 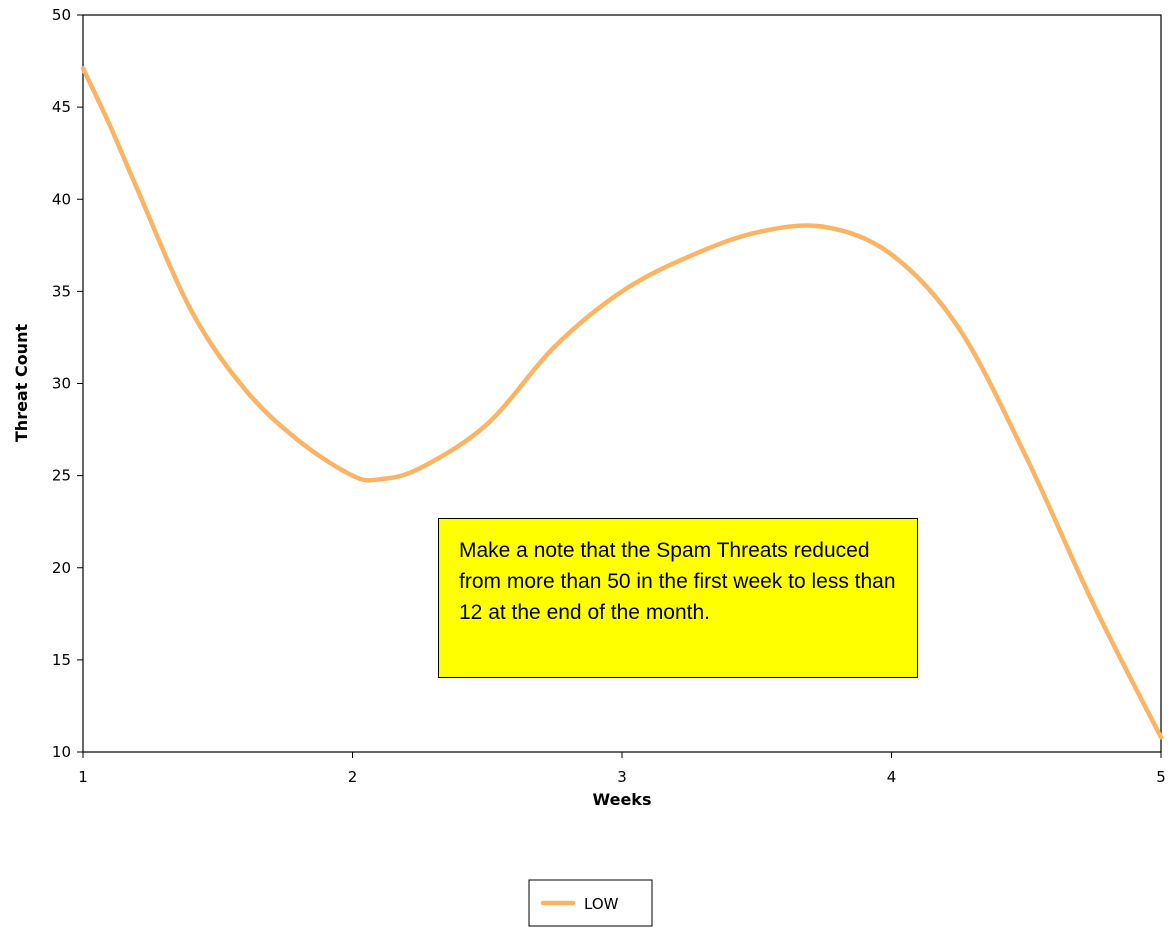 What do you see at coordinates (61, 752) in the screenshot?
I see `y-tick-label: 10` at bounding box center [61, 752].